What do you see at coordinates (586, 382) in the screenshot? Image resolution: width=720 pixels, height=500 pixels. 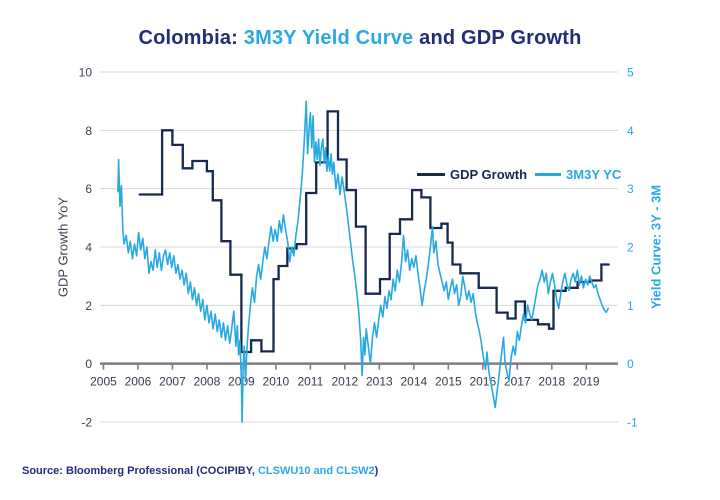 I see `x-axis-tick-label: 2019` at bounding box center [586, 382].